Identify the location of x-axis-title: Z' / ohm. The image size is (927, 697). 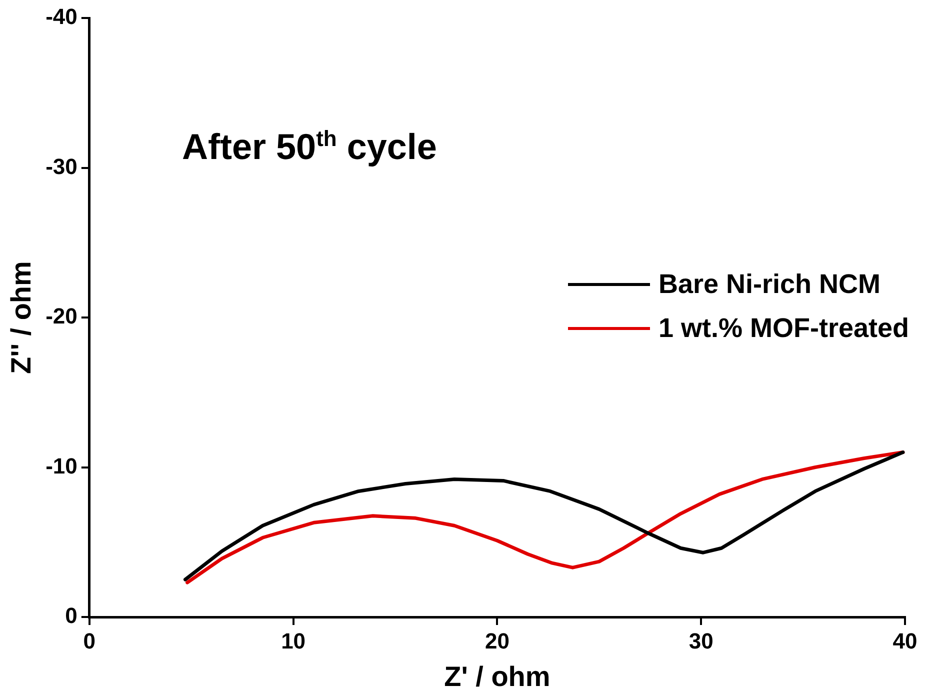
(497, 676).